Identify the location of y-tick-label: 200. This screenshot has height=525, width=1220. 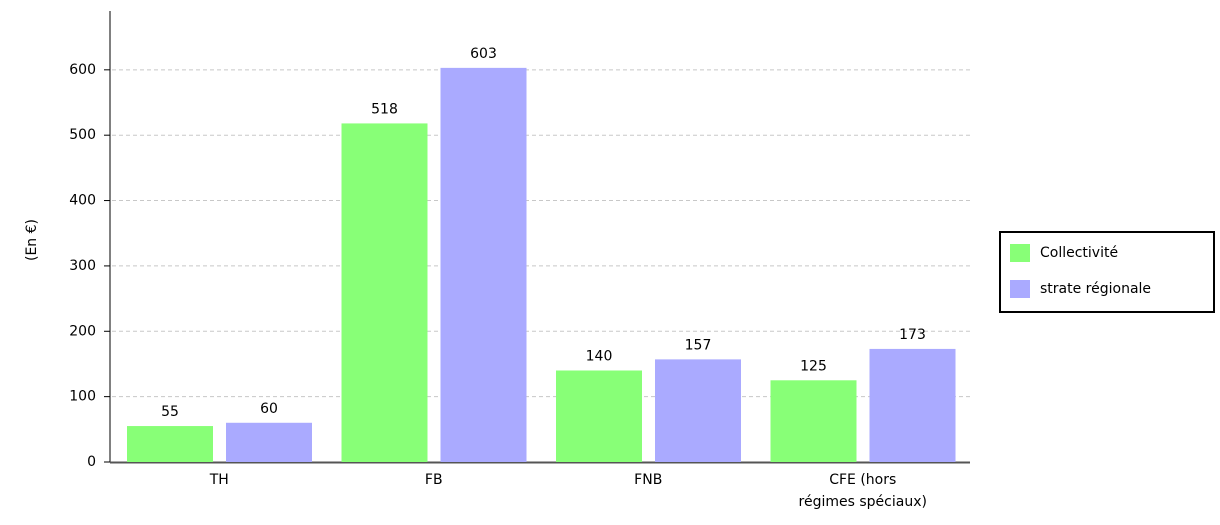
(82, 331).